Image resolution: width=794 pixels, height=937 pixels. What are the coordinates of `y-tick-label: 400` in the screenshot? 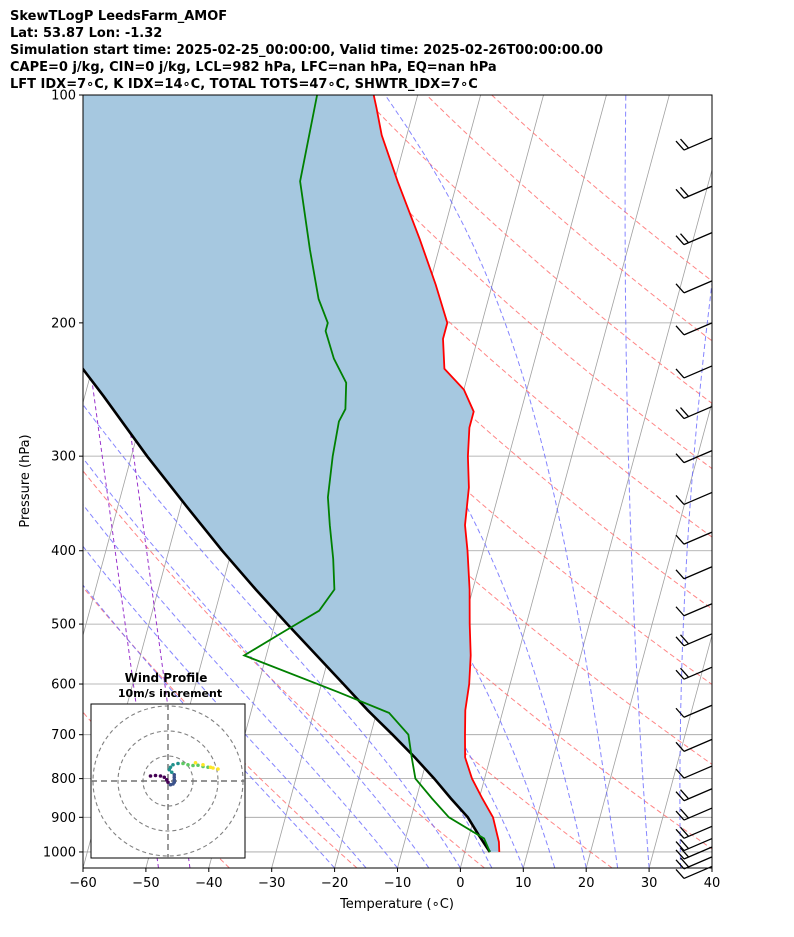 It's located at (63, 551).